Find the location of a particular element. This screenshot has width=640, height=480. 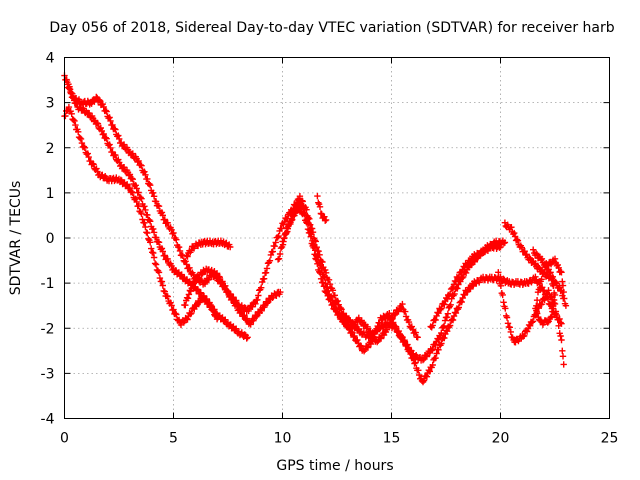

y-tick-label: 2 is located at coordinates (50, 149).